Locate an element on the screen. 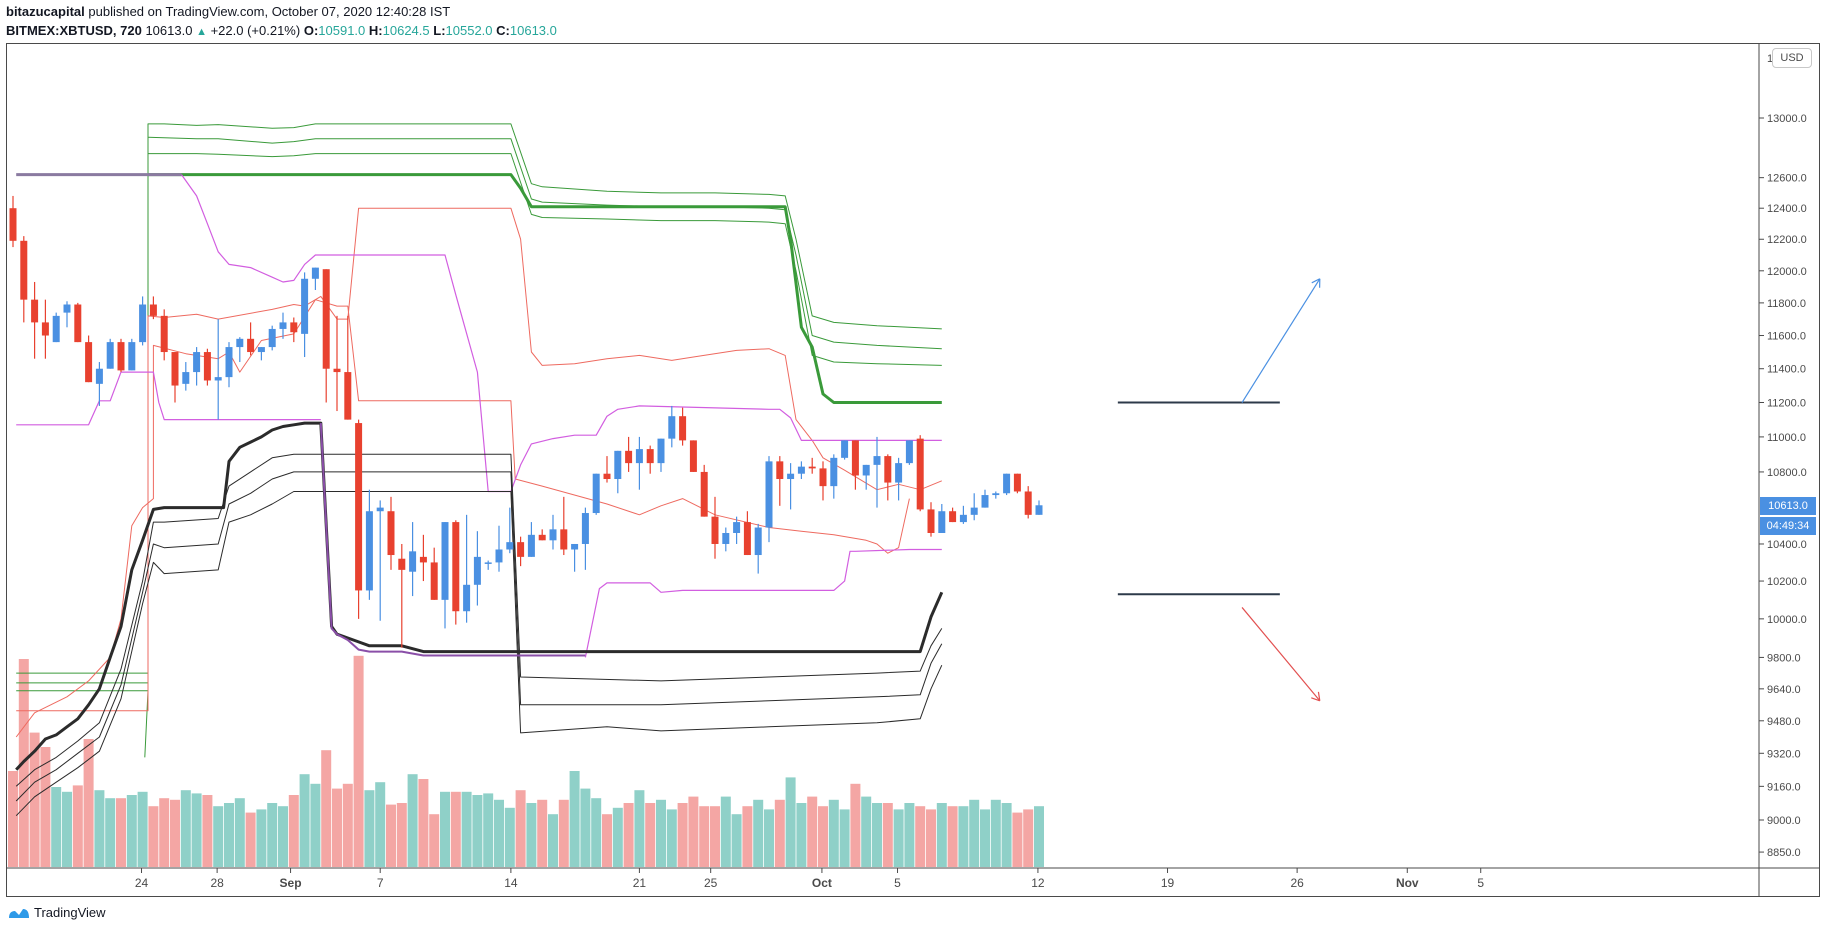 This screenshot has height=934, width=1828. time-tick-label: 5 is located at coordinates (897, 883).